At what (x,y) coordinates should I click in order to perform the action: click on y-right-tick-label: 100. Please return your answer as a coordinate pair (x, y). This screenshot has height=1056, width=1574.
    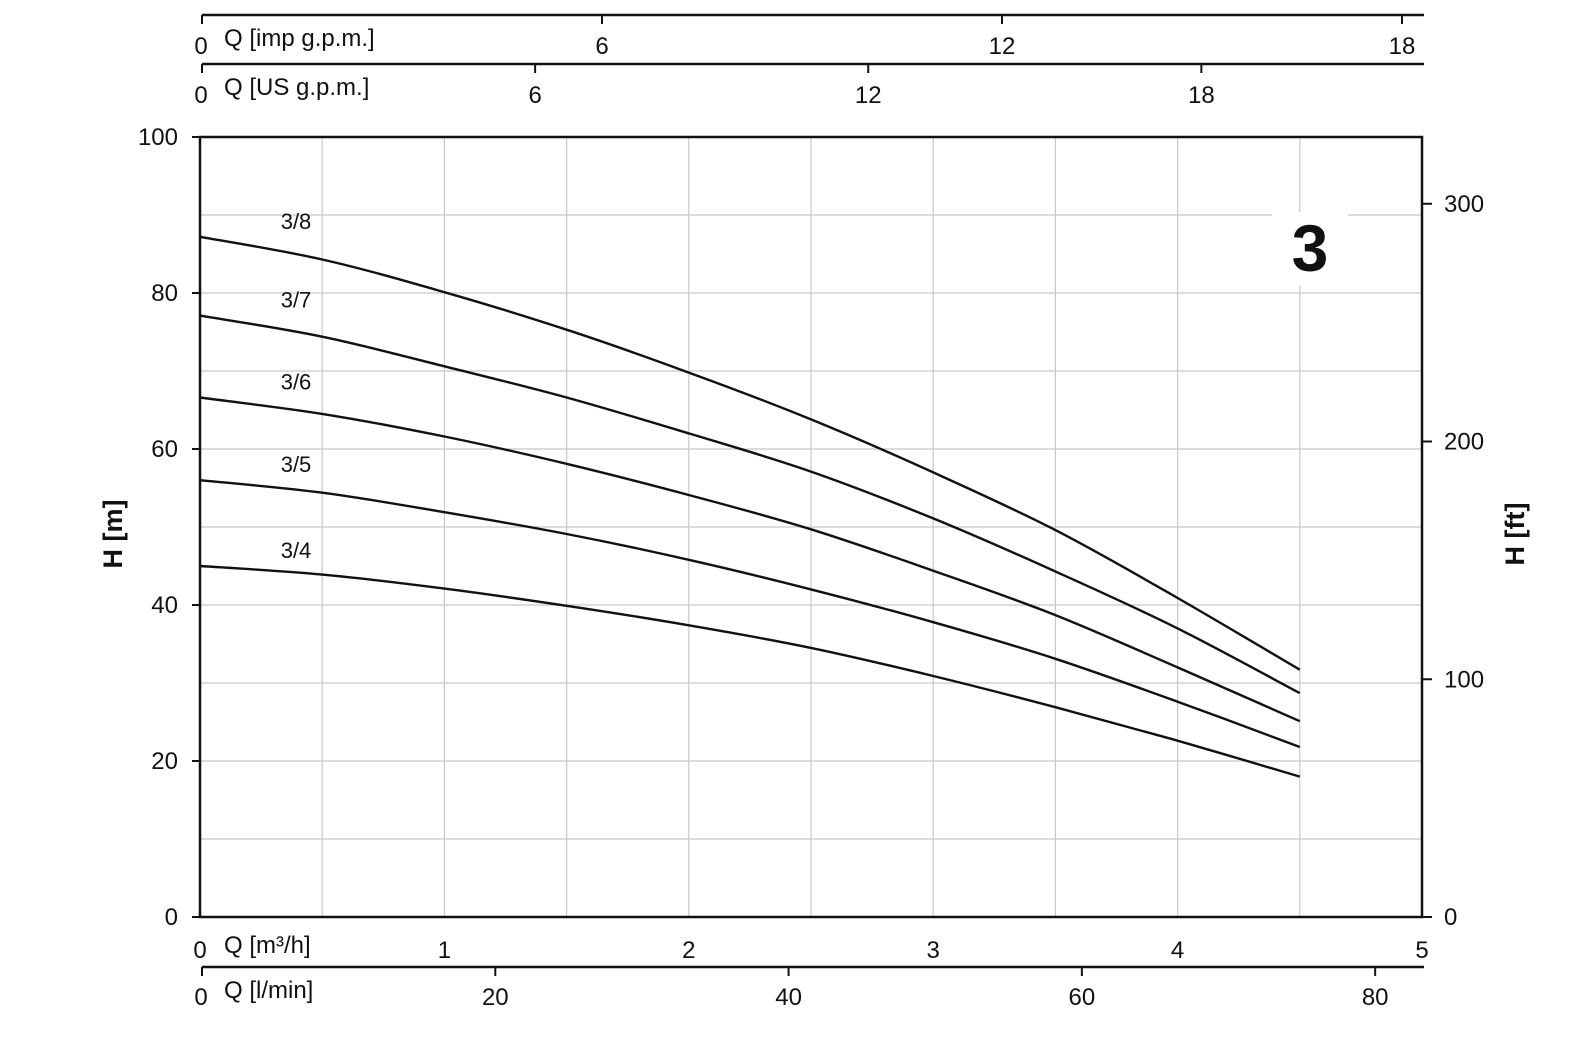
    Looking at the image, I should click on (1464, 679).